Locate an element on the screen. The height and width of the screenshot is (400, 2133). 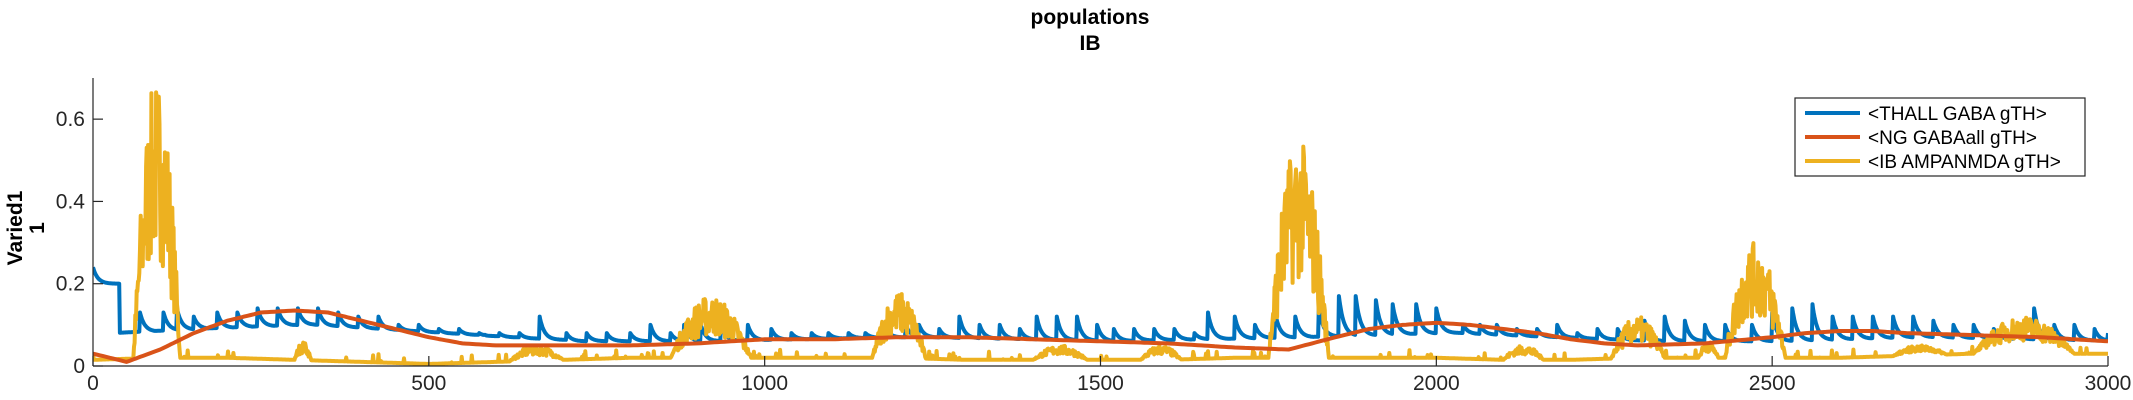
legend-entry: <NG GABAall gTH> is located at coordinates (1952, 138).